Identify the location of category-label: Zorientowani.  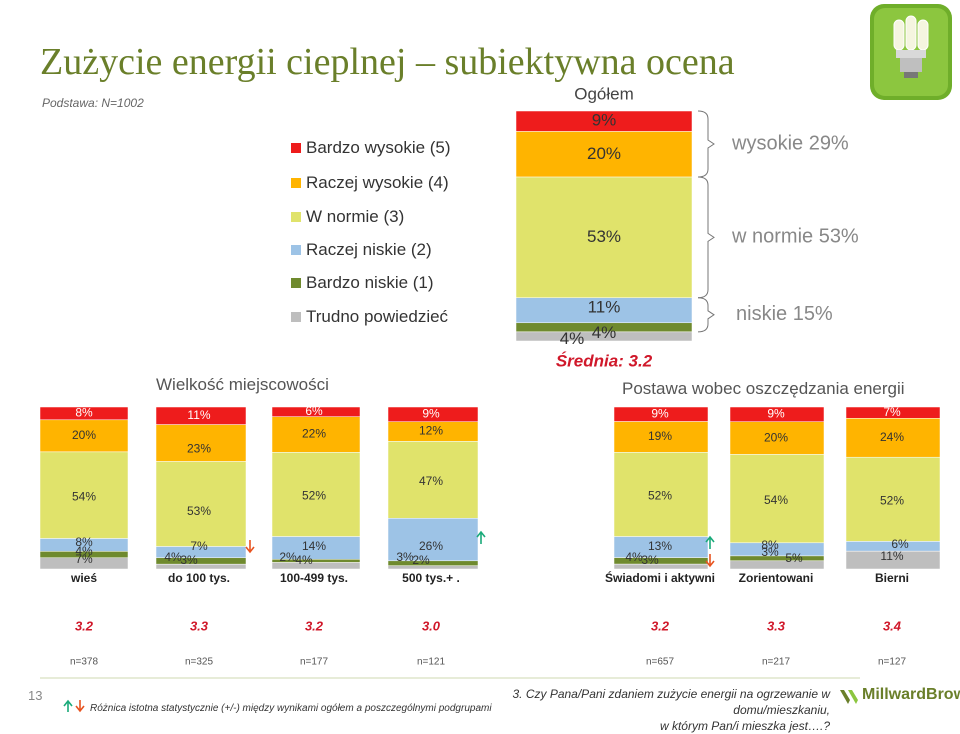
(776, 578).